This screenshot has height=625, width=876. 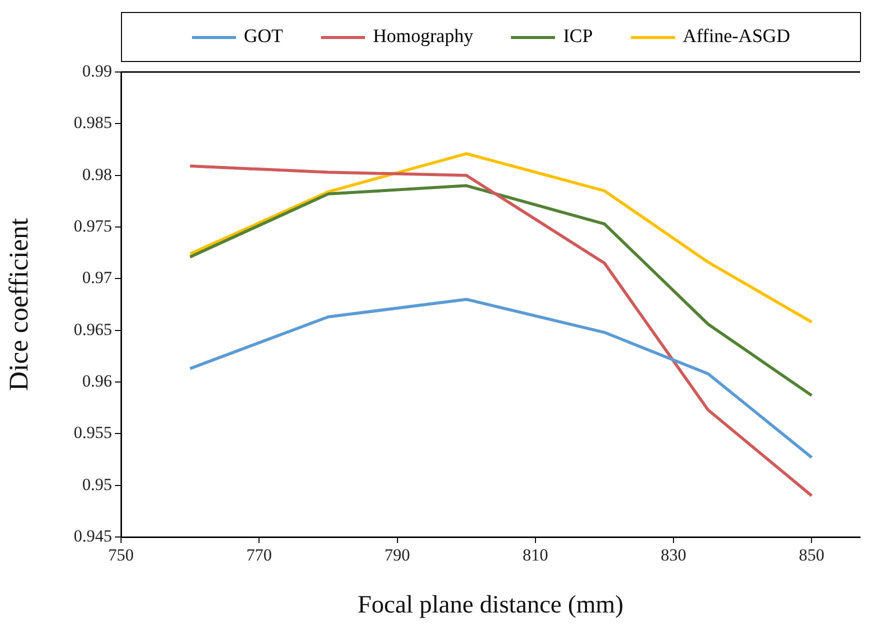 What do you see at coordinates (736, 37) in the screenshot?
I see `legend-label: Affine-ASGD` at bounding box center [736, 37].